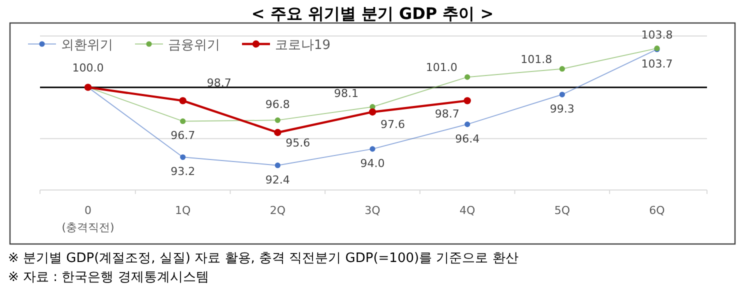  Describe the element at coordinates (657, 63) in the screenshot. I see `data-label: 103.7` at that location.